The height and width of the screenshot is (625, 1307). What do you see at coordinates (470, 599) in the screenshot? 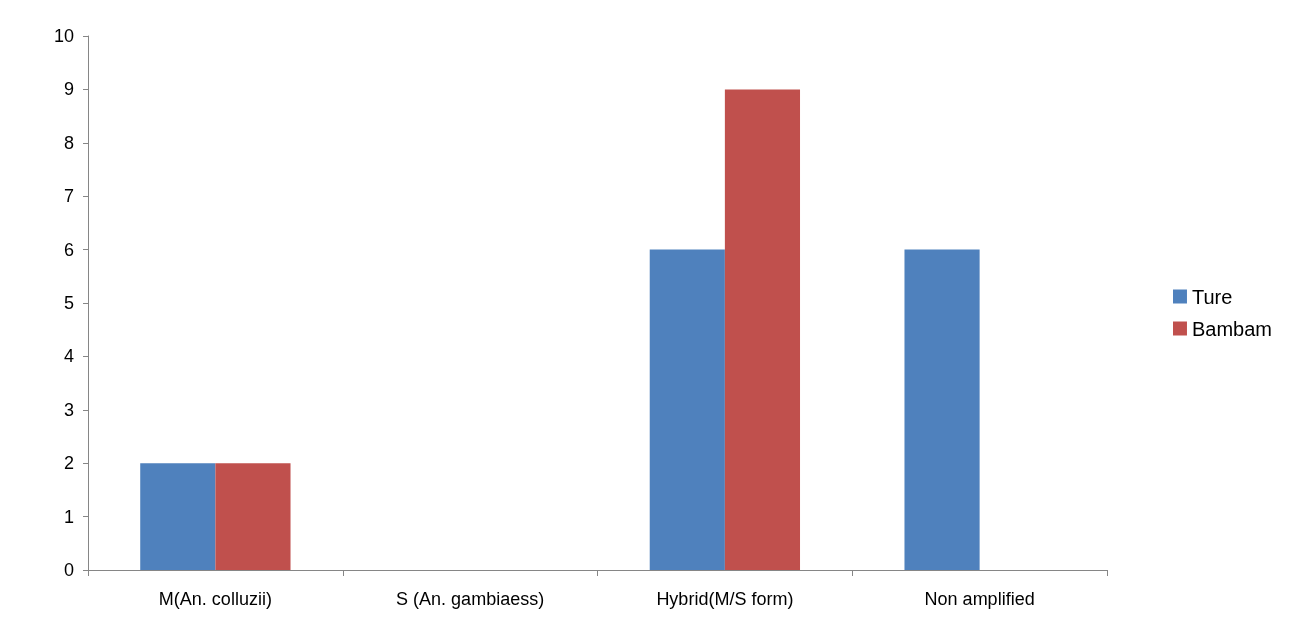
I see `x-tick-label: S (An. gambiaess)` at bounding box center [470, 599].